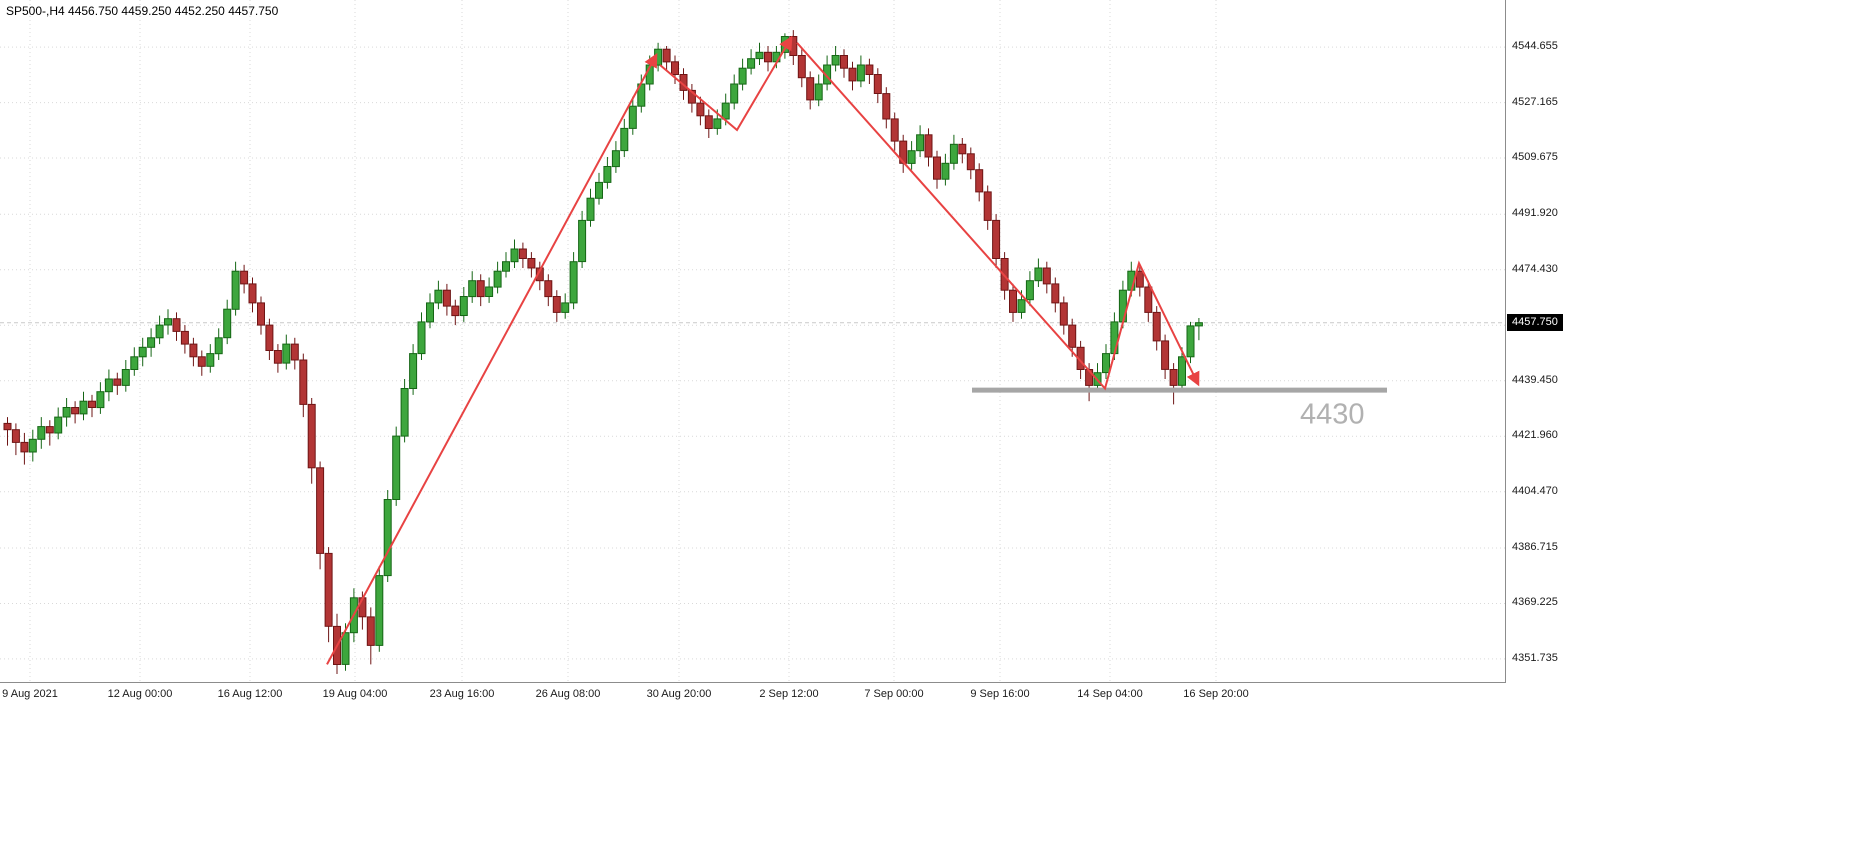 The image size is (1863, 841). What do you see at coordinates (355, 694) in the screenshot?
I see `time-axis-label: 19 Aug 04:00` at bounding box center [355, 694].